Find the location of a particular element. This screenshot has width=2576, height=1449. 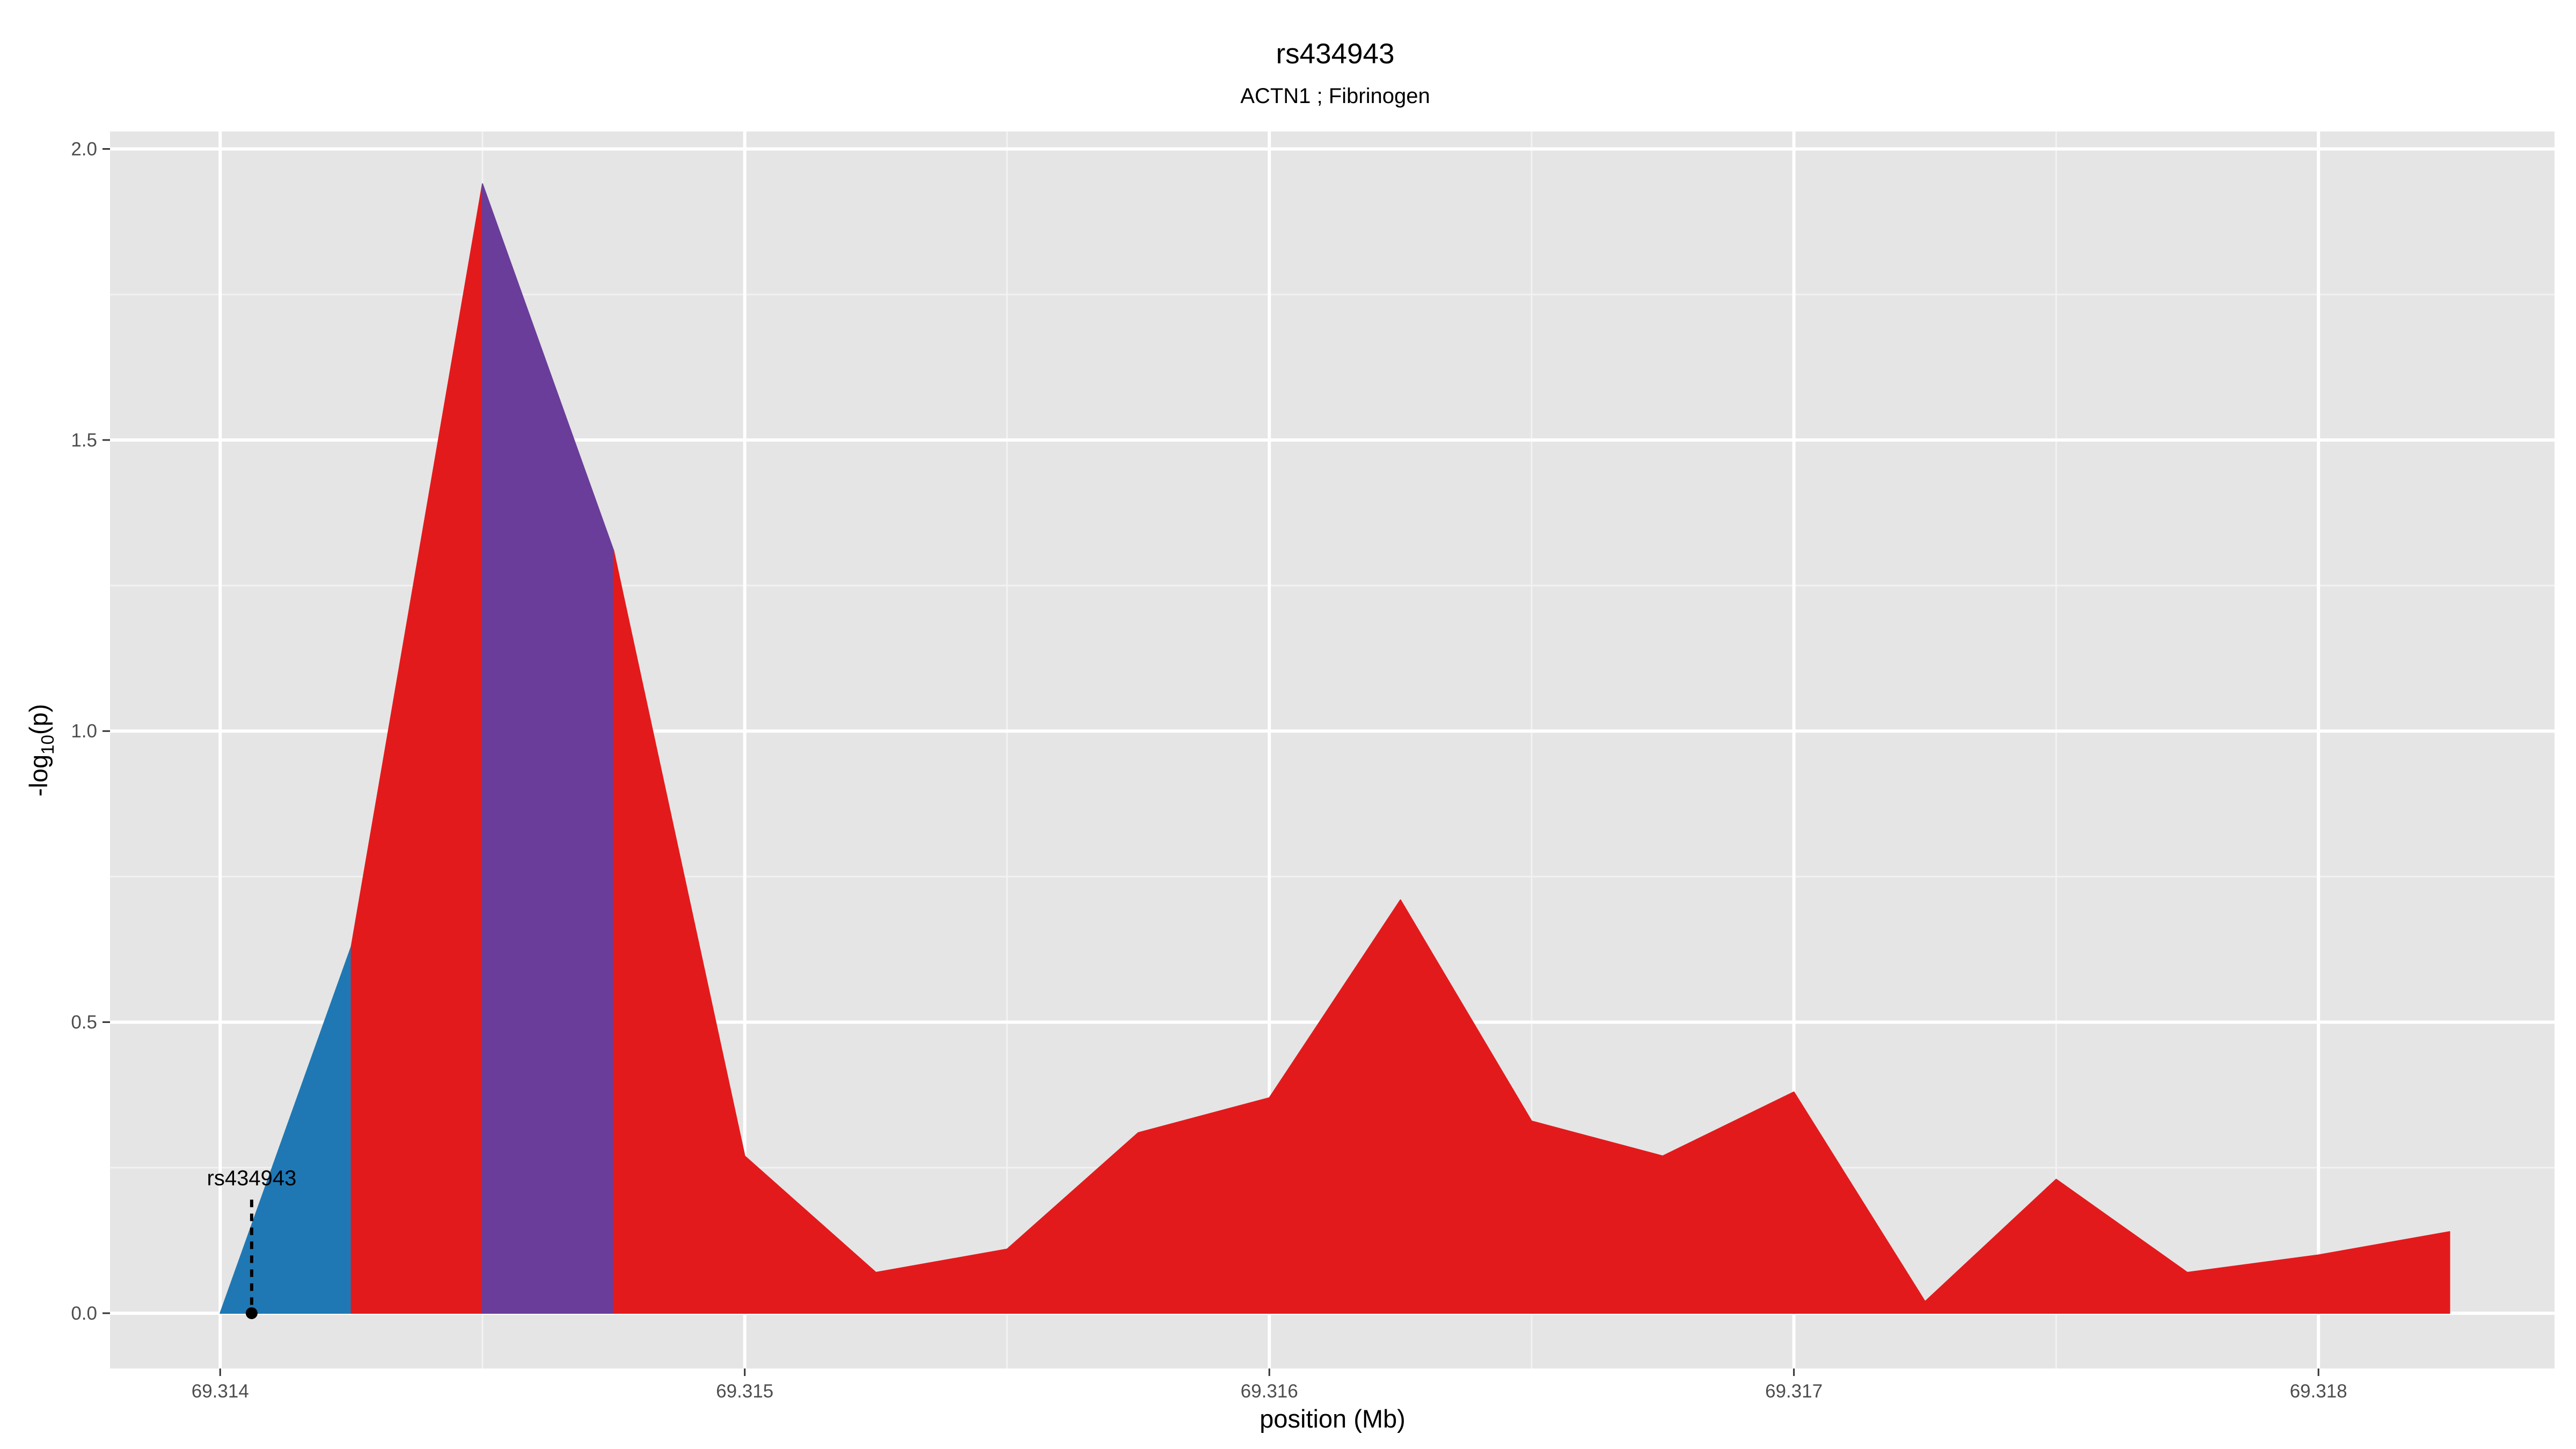

x-tick-label: 69.314 is located at coordinates (220, 1391).